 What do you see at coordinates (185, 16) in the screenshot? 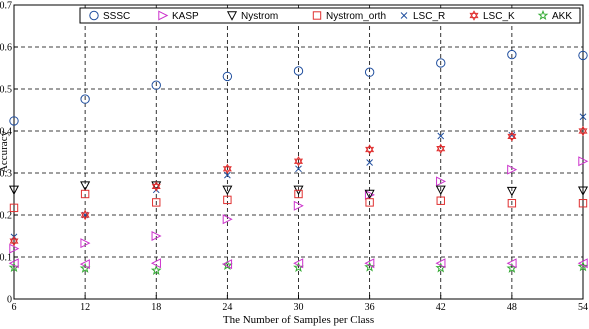
I see `legend-label-kasp: KASP` at bounding box center [185, 16].